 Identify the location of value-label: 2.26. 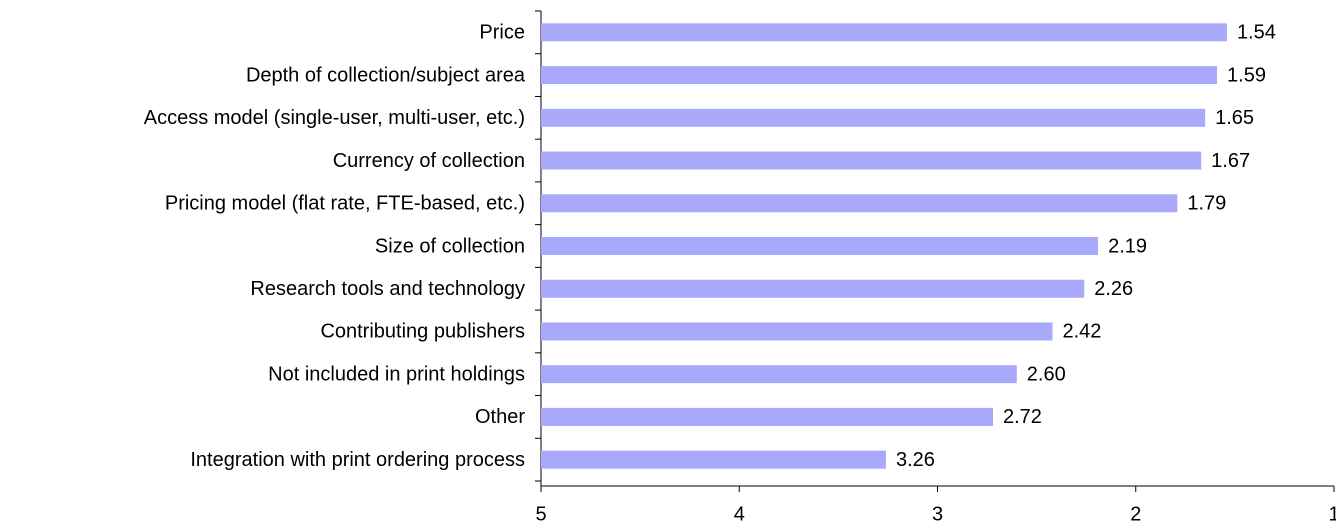
(1113, 289).